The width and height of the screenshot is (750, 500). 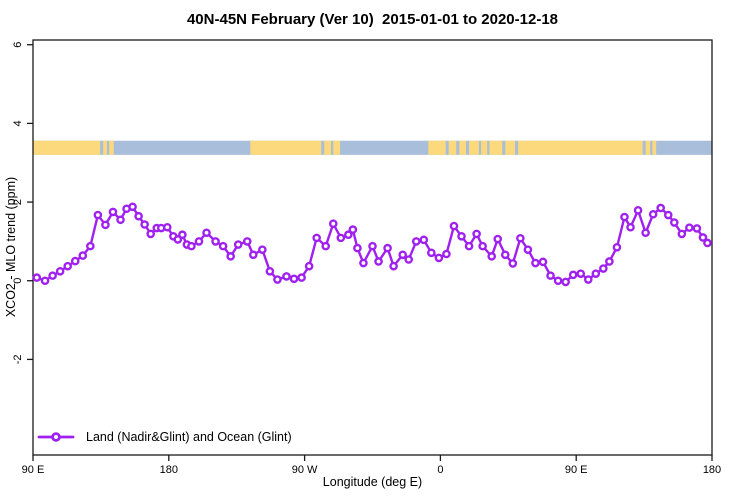 I want to click on legend-line-marker-icon, so click(x=56, y=437).